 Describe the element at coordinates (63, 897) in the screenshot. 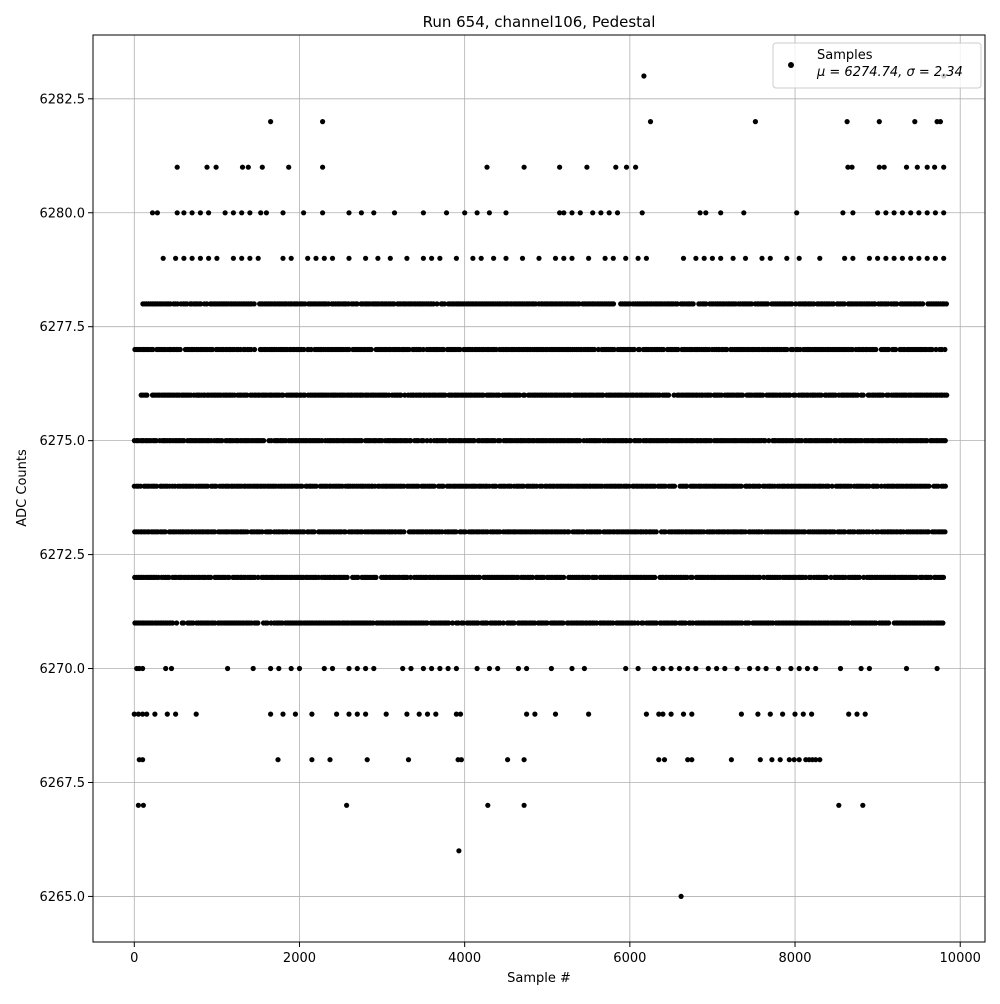

I see `y-tick-label: 6265.0` at that location.